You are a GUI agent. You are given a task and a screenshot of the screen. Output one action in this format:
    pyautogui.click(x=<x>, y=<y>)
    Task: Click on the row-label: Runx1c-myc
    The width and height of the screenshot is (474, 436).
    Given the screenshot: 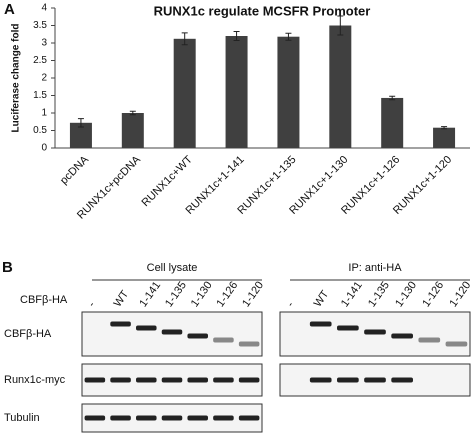 What is the action you would take?
    pyautogui.click(x=35, y=380)
    